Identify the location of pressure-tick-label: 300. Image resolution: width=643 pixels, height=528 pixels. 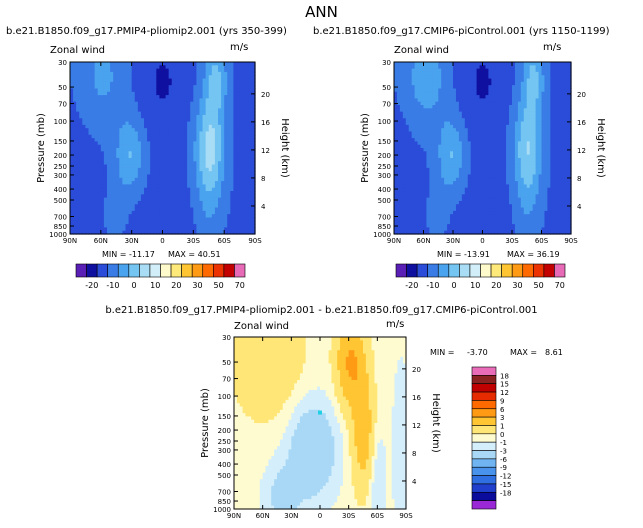
(60, 176).